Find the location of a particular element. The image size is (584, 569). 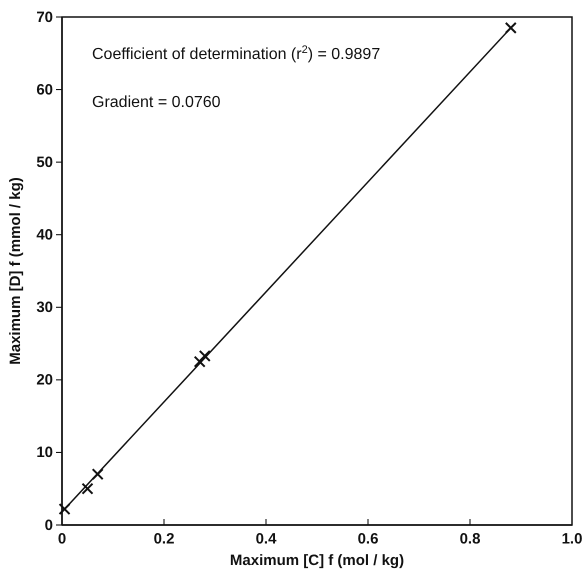

y-tick-label: 10 is located at coordinates (44, 453).